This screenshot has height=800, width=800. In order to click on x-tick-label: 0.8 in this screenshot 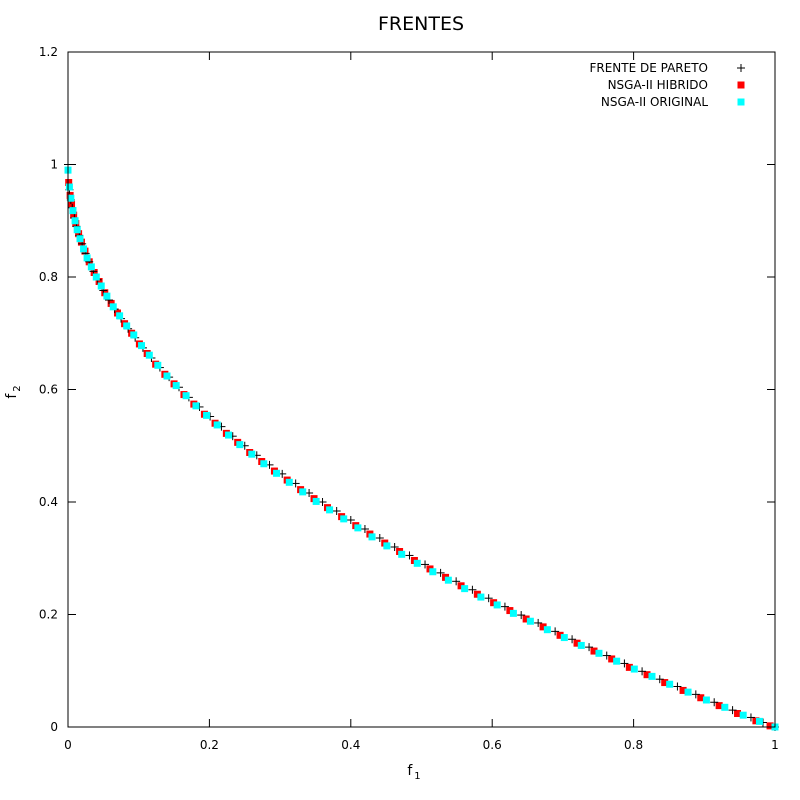, I will do `click(633, 745)`.